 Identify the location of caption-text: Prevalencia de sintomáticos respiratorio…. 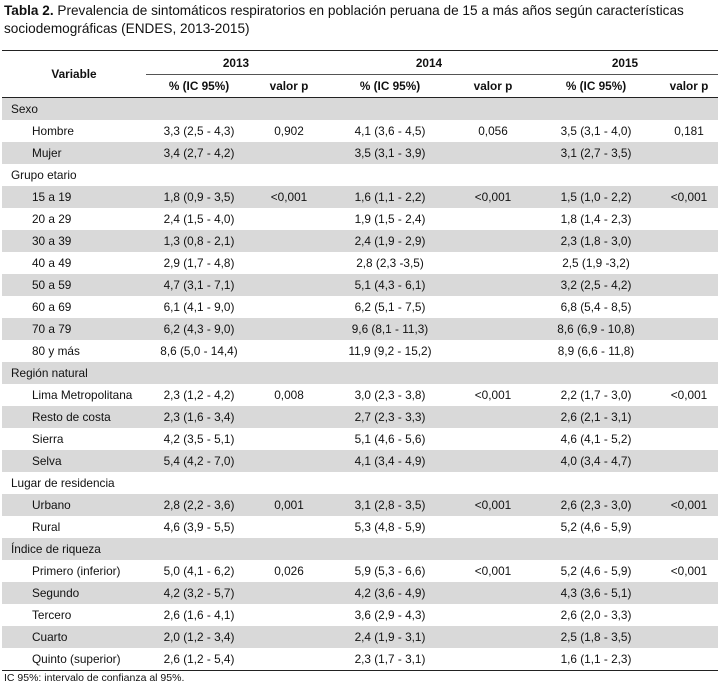
(344, 19).